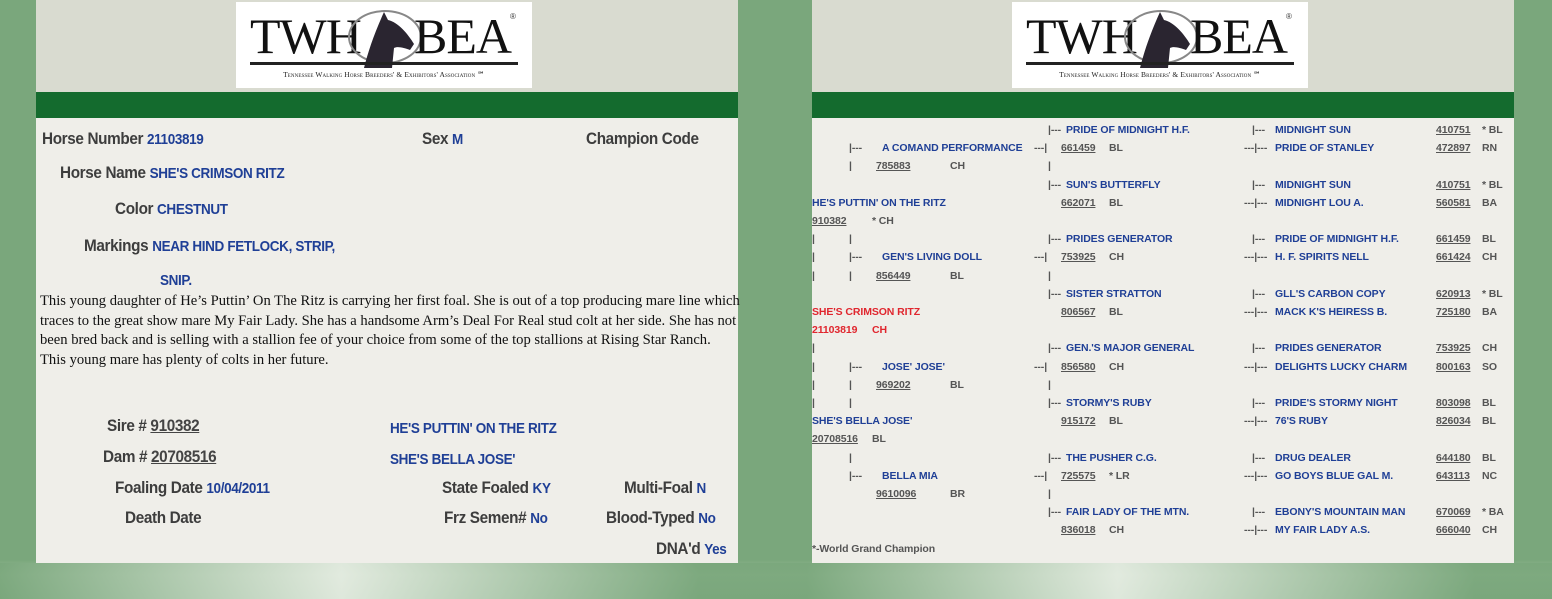 The height and width of the screenshot is (599, 1552). I want to click on great-grandparent-name: SUN'S BUTTERFLY, so click(1113, 184).